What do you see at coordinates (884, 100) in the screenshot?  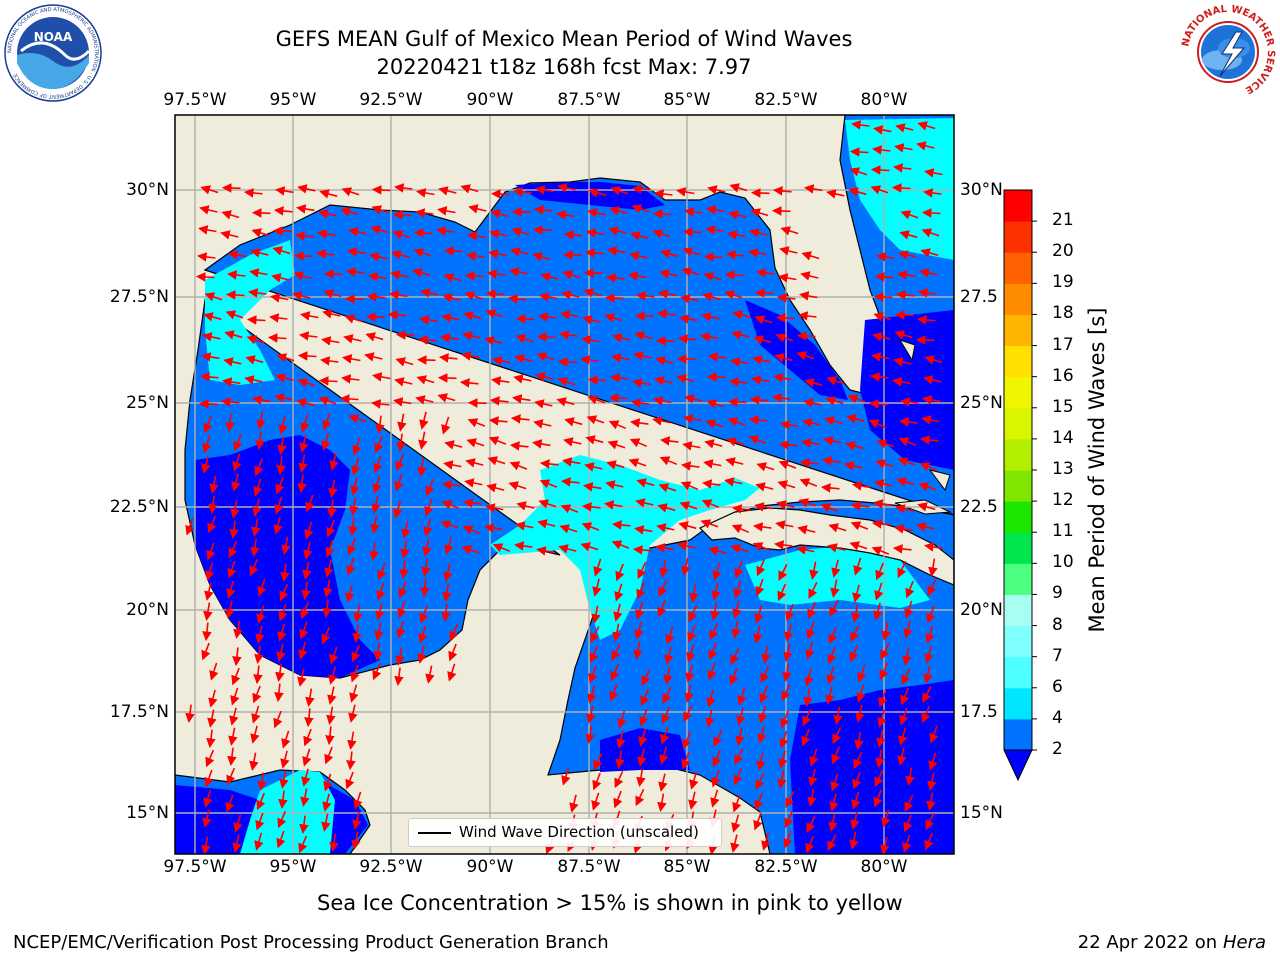 I see `lon-label-top: 80°W` at bounding box center [884, 100].